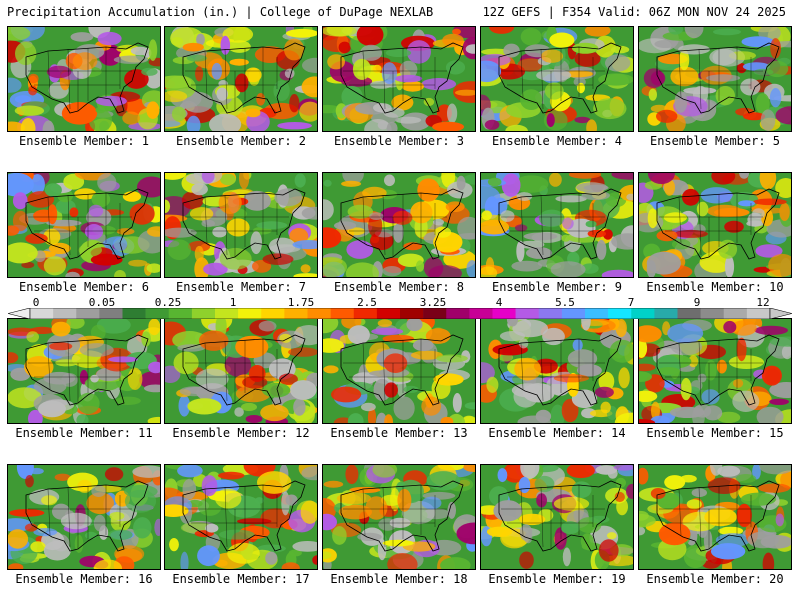 This screenshot has height=600, width=800. Describe the element at coordinates (241, 579) in the screenshot. I see `member-caption: Ensemble Member: 17` at that location.